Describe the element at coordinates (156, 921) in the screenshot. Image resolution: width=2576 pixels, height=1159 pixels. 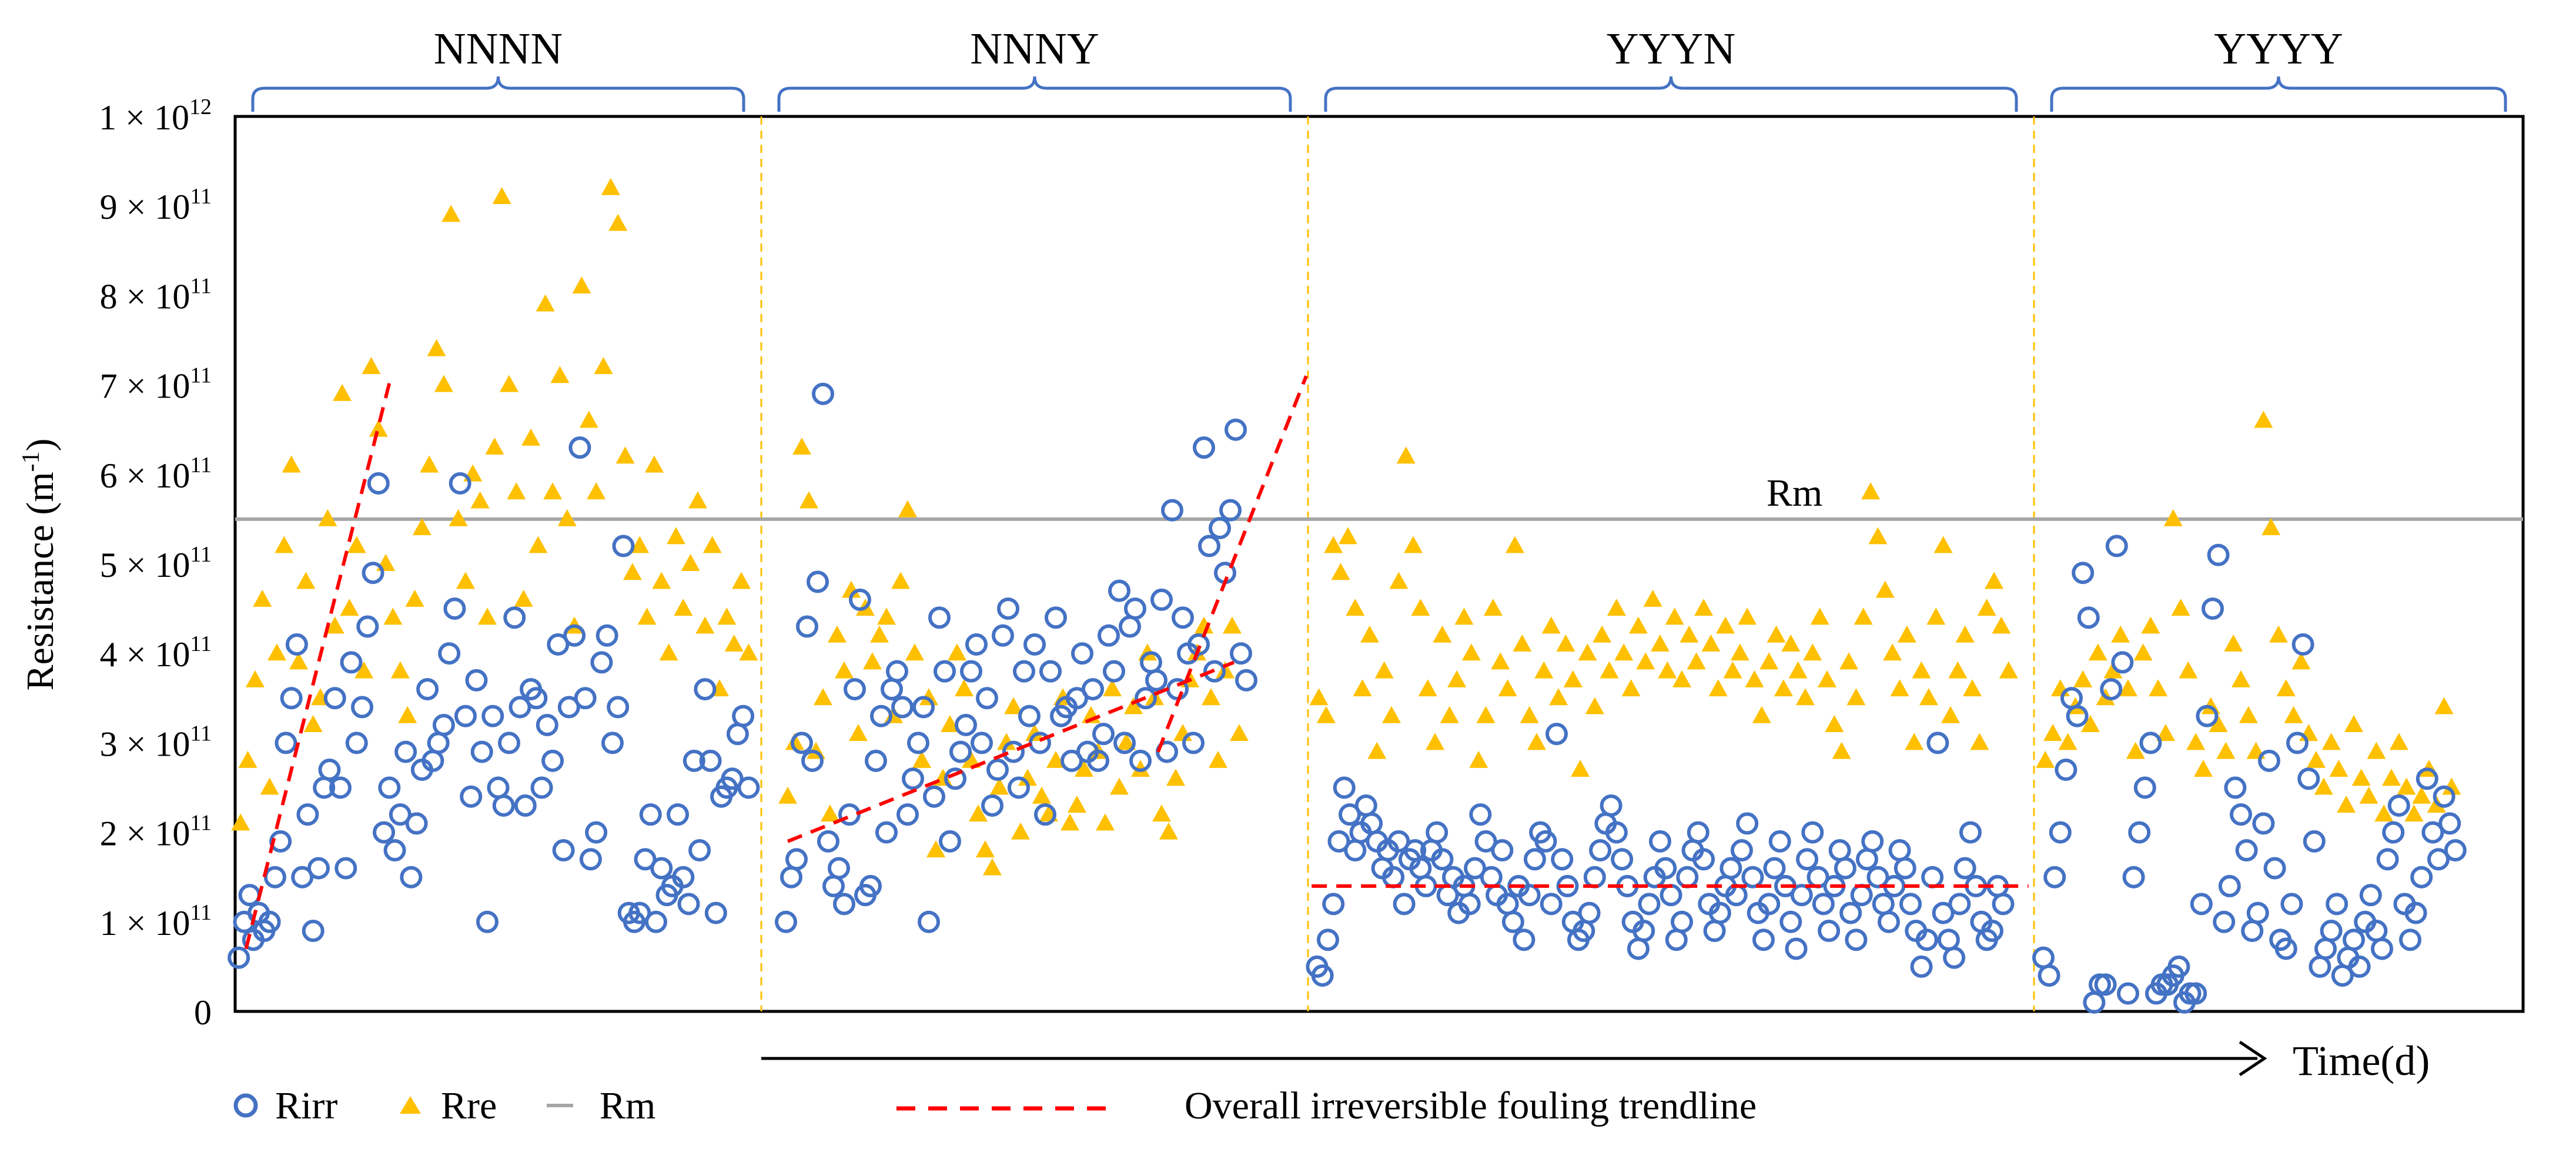
I see `y-tick-label: 1 × 10¹¹` at that location.